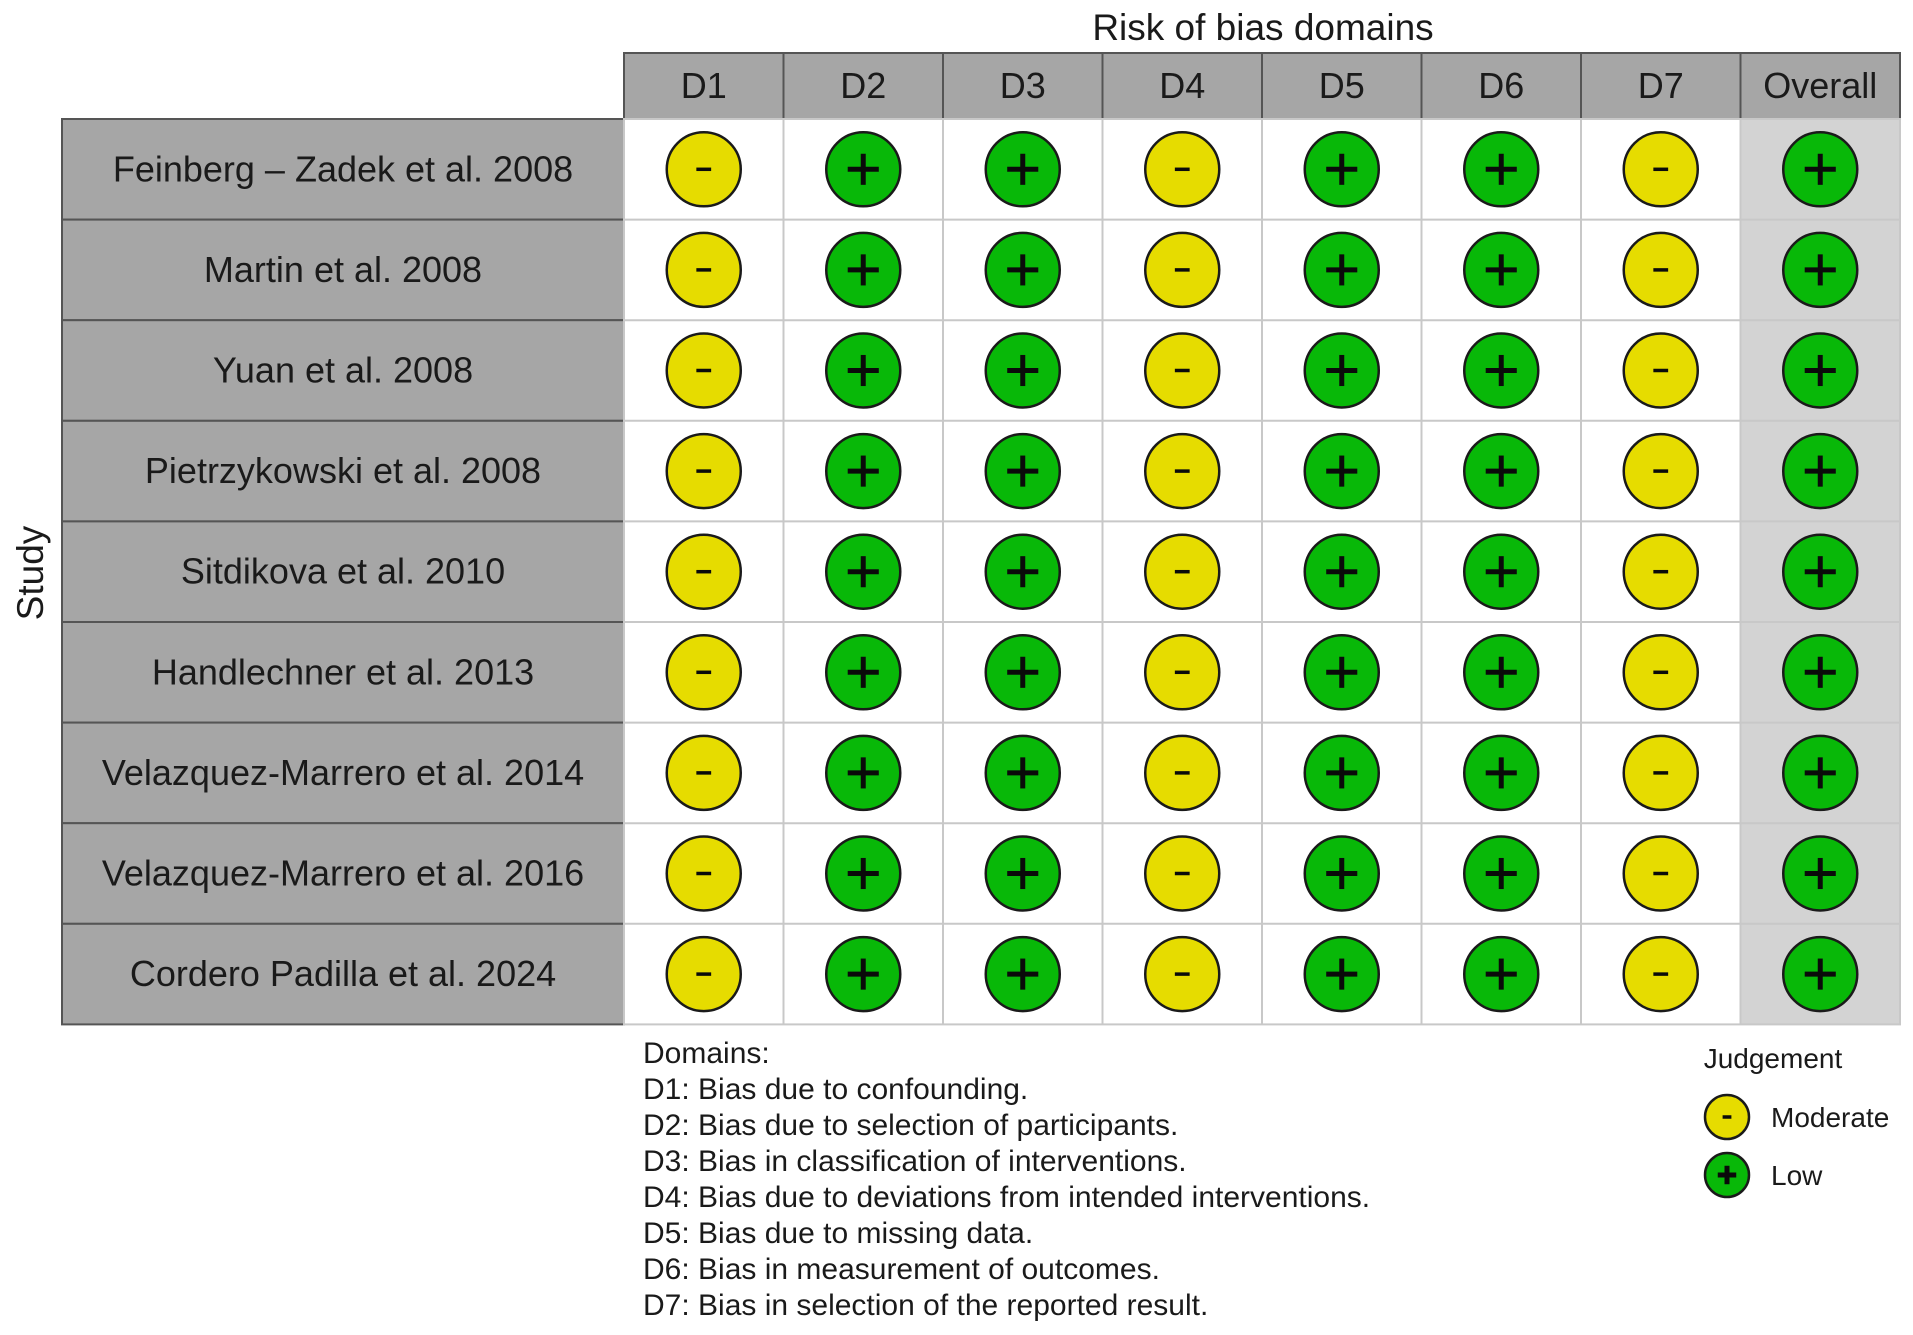 This screenshot has height=1335, width=1913. I want to click on legend-moderate-label: Moderate, so click(1830, 1117).